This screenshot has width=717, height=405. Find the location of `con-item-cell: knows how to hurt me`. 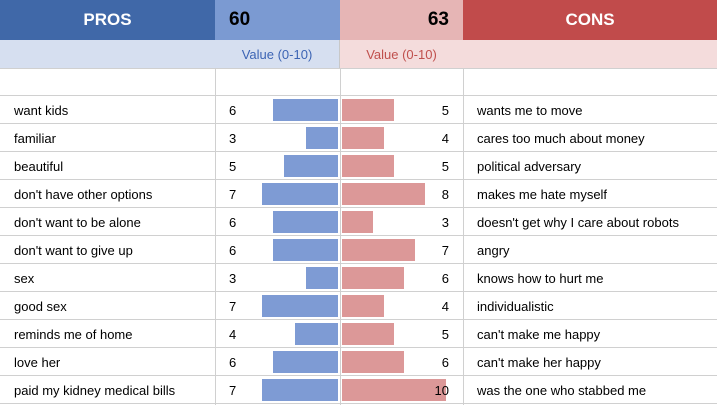

con-item-cell: knows how to hurt me is located at coordinates (540, 278).